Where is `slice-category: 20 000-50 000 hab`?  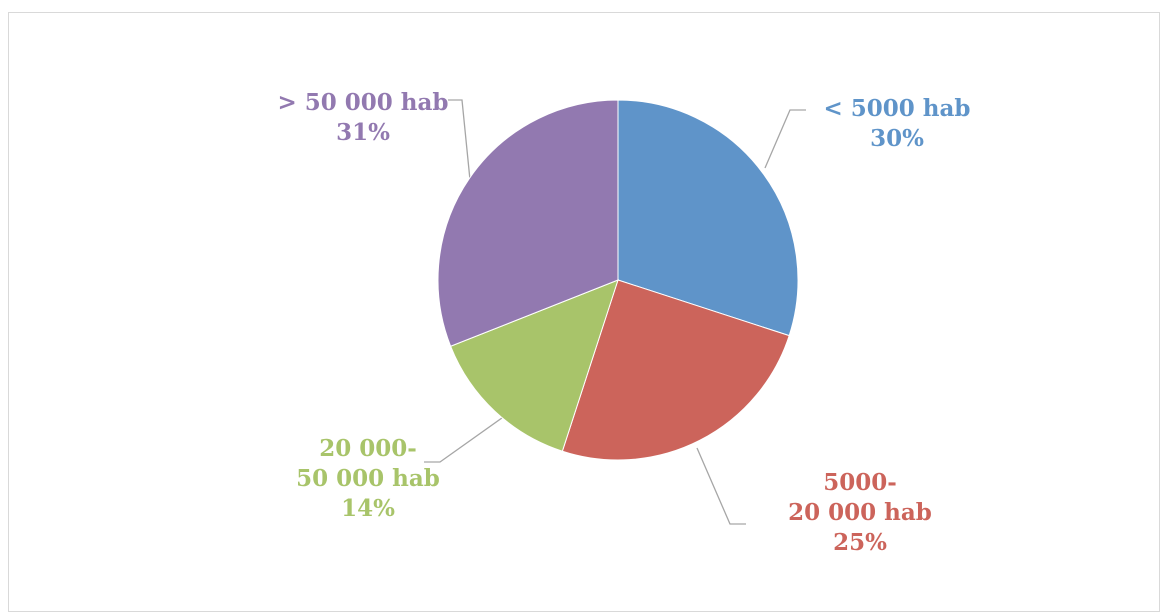
slice-category: 20 000-50 000 hab is located at coordinates (368, 463).